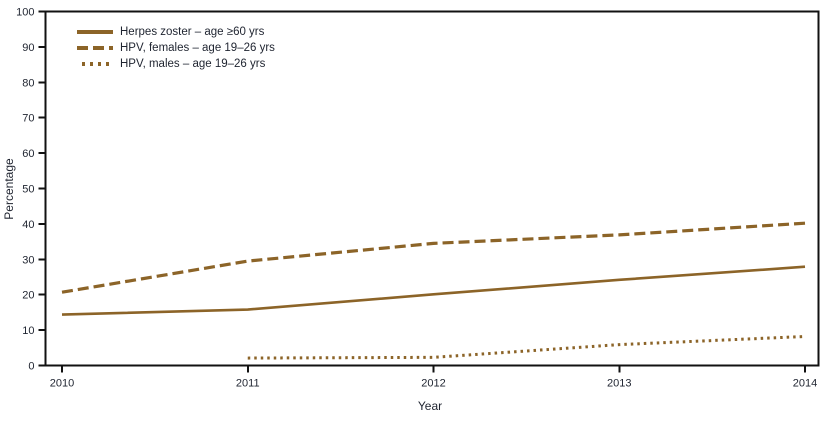 This screenshot has width=831, height=423. I want to click on y-tick-label: 10, so click(28, 331).